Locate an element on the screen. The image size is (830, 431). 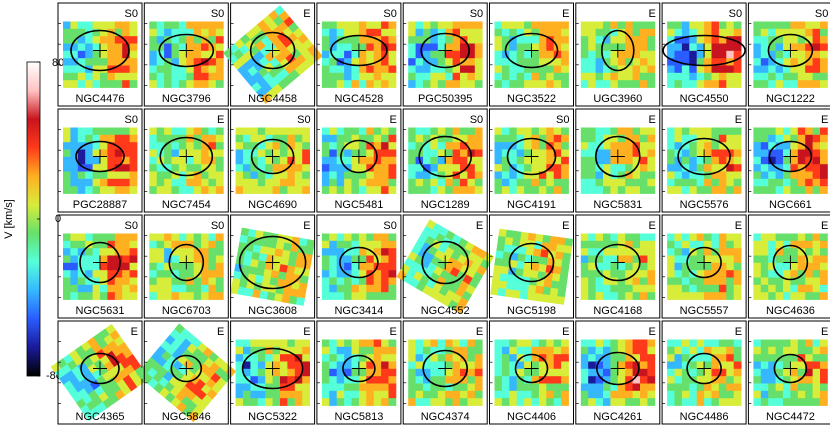
galaxy-name: NGC6703 is located at coordinates (186, 311).